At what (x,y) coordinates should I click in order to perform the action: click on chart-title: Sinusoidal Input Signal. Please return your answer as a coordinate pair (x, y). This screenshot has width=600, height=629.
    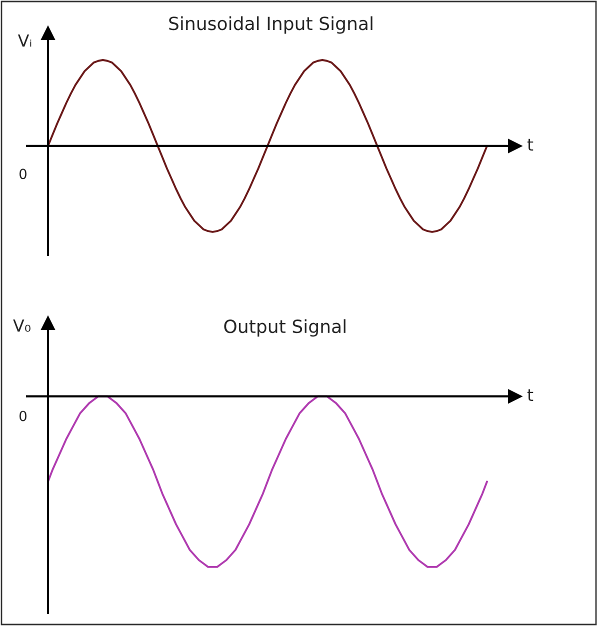
    Looking at the image, I should click on (270, 25).